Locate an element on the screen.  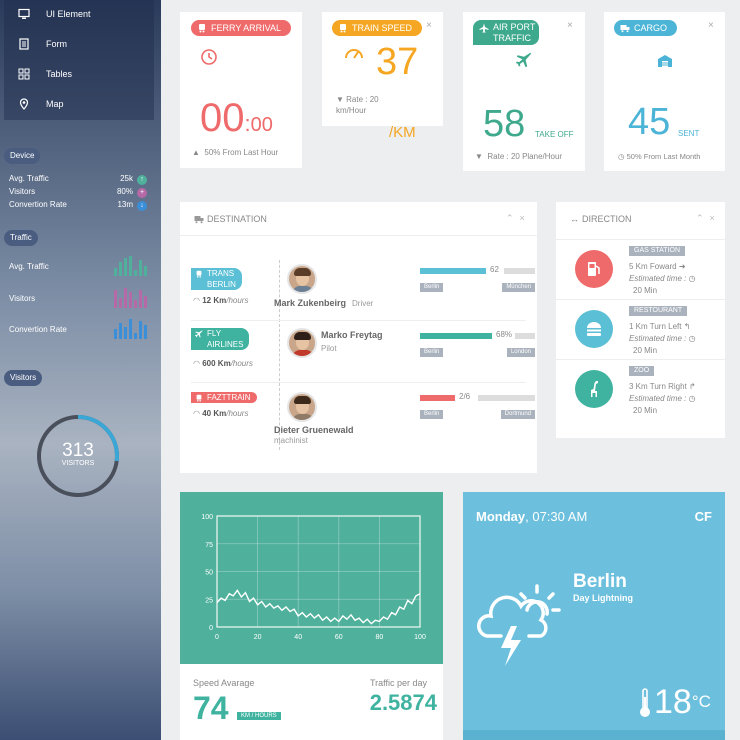
cargo-title: CARGO is located at coordinates (646, 28).